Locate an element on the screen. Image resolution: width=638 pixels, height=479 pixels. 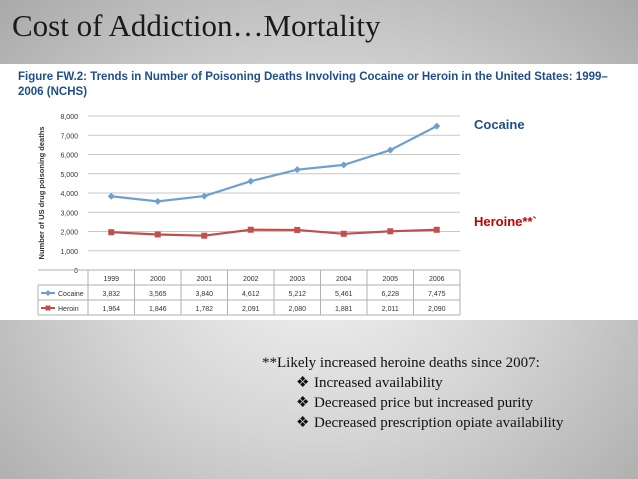
y-tick-label: 2,000 is located at coordinates (69, 233).